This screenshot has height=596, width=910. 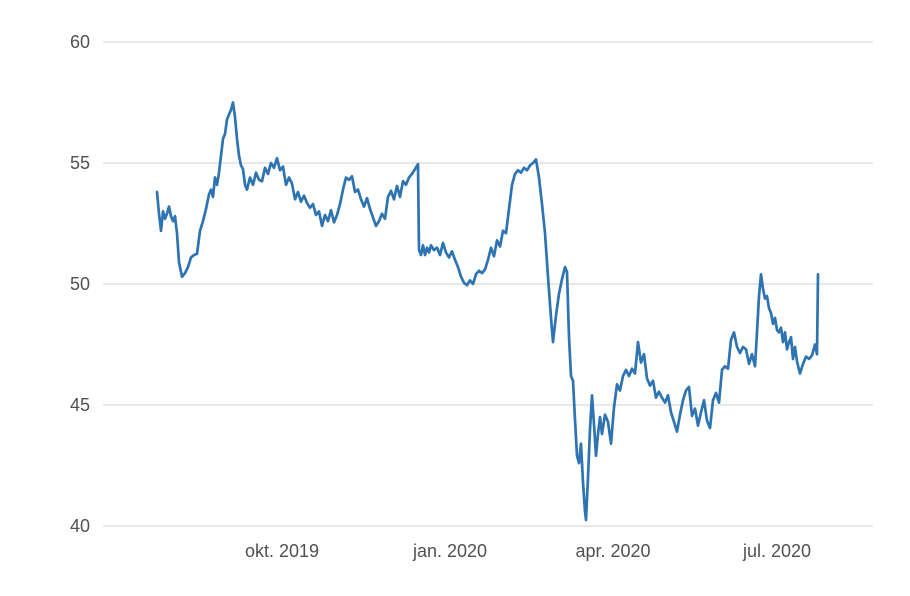 I want to click on x-axis-labels: okt. 2019 jan. 2020 apr. 2020 jul. 2020, so click(x=528, y=551).